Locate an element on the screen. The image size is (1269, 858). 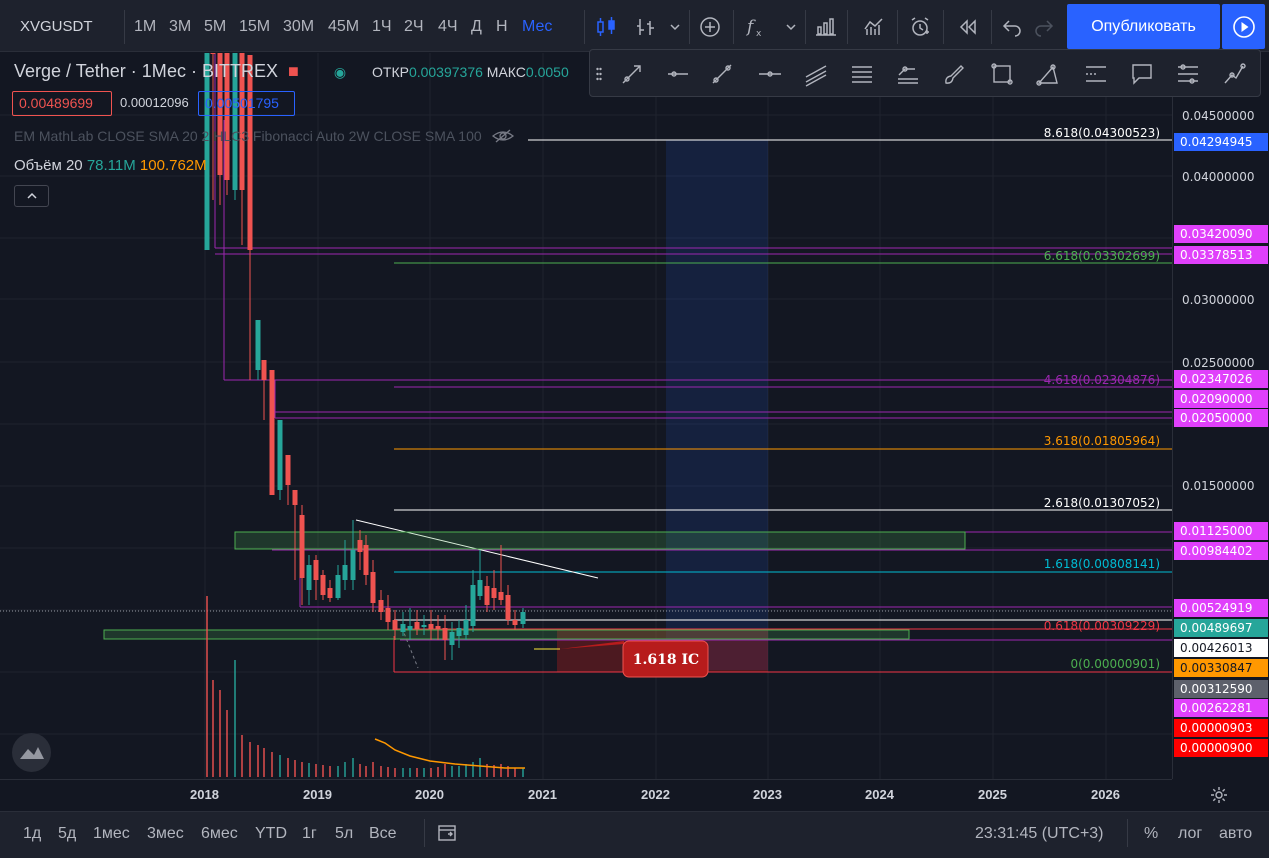
range-3m: 3мес is located at coordinates (165, 833).